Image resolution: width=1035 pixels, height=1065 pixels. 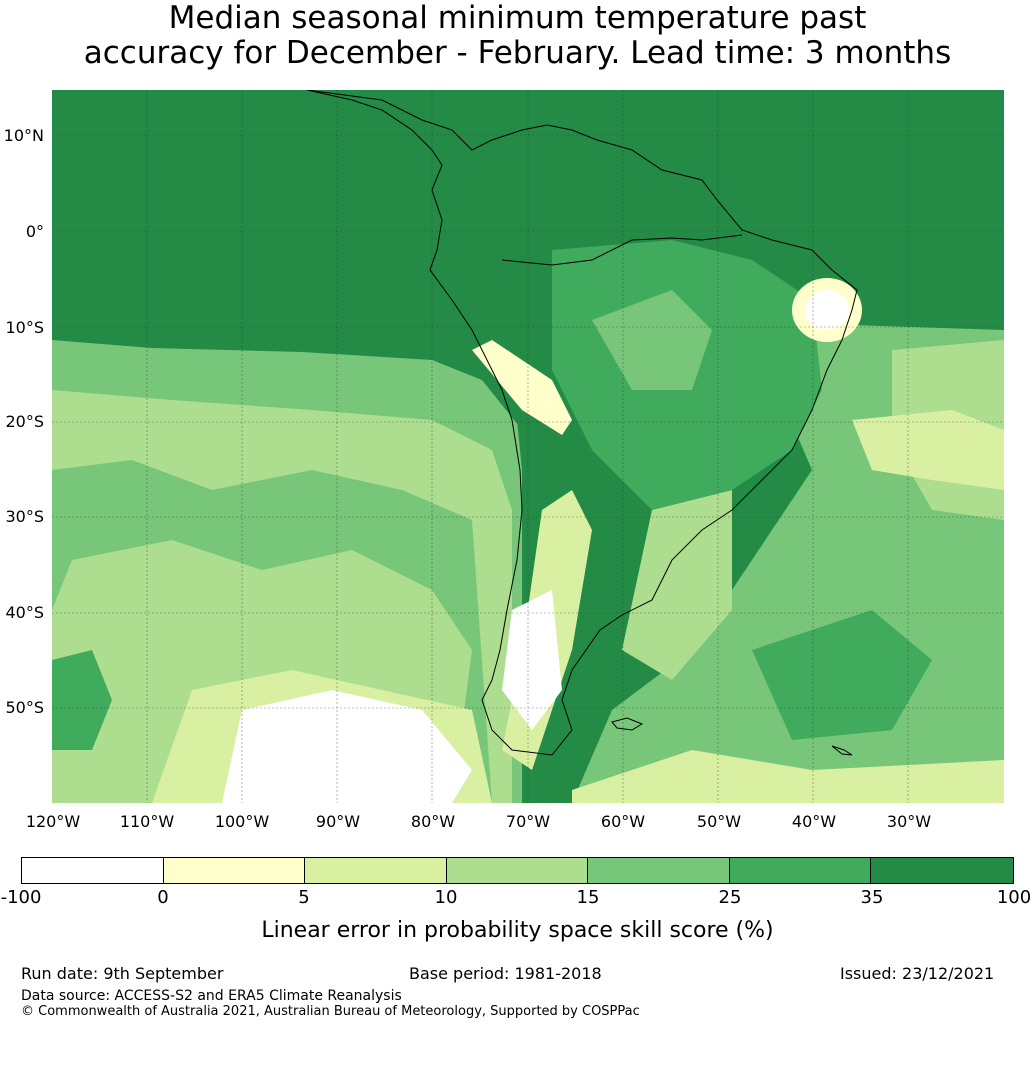 I want to click on colorbar-tick-minus-100: -100, so click(x=21, y=897).